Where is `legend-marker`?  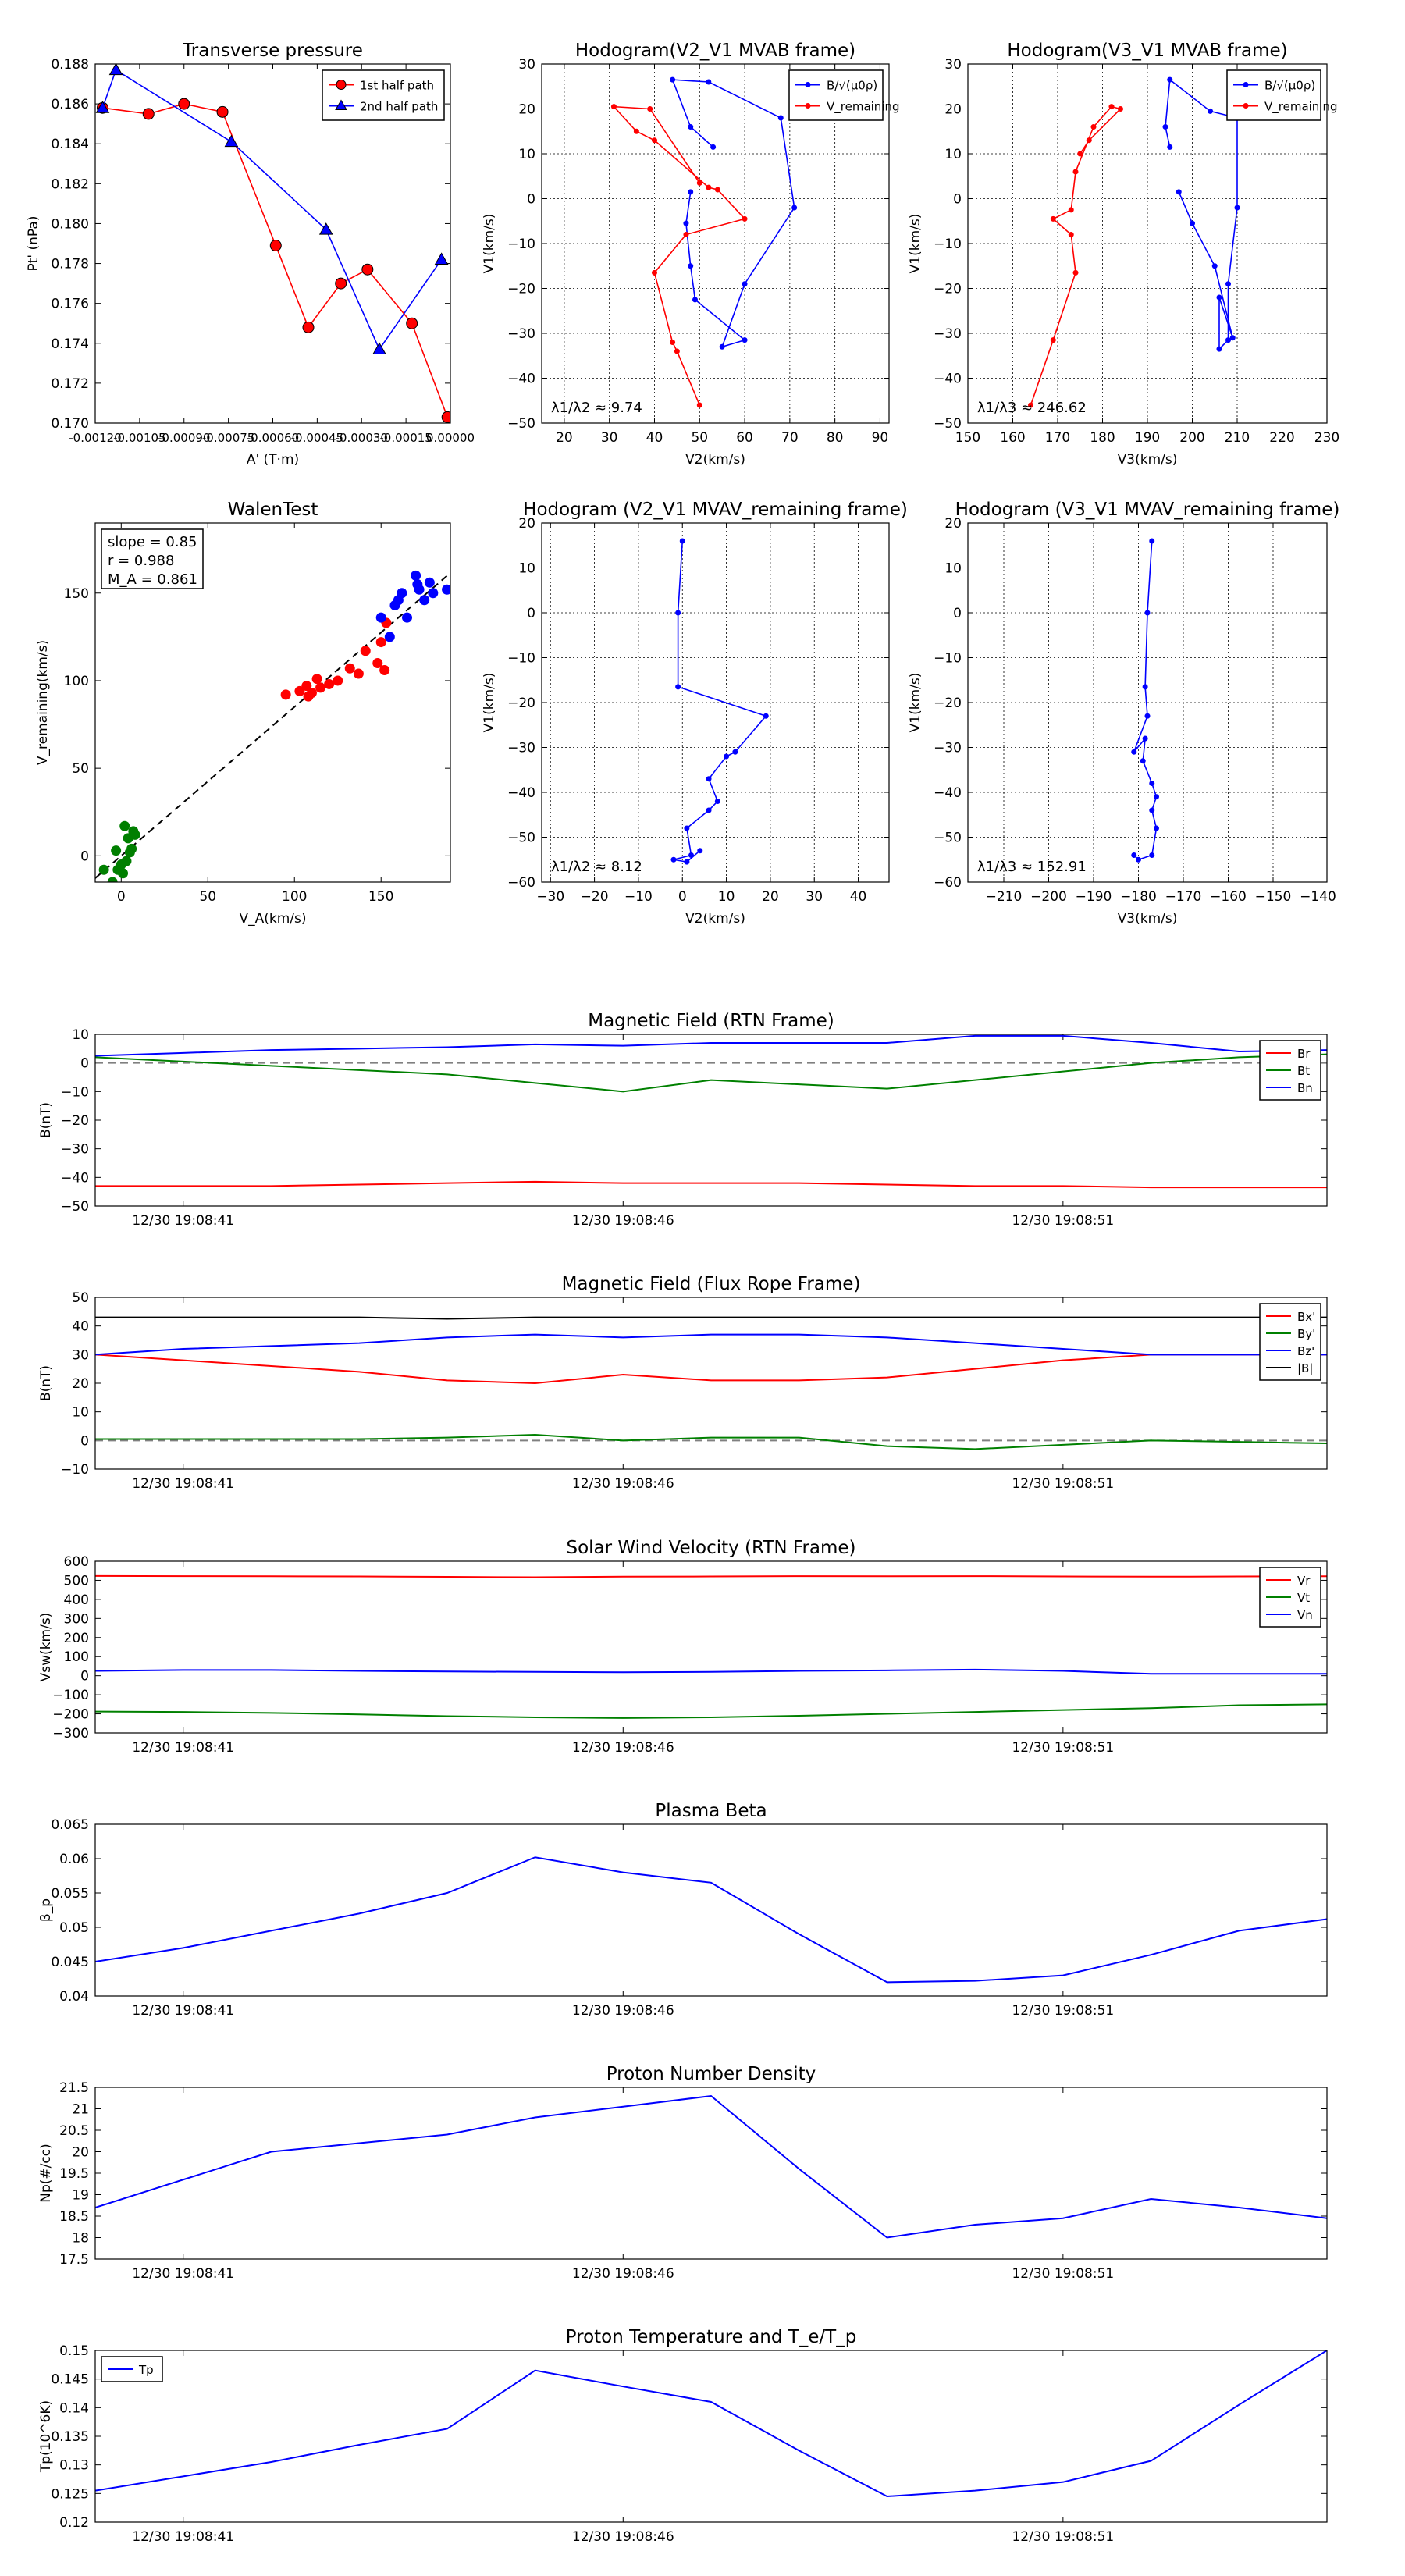 legend-marker is located at coordinates (1246, 84).